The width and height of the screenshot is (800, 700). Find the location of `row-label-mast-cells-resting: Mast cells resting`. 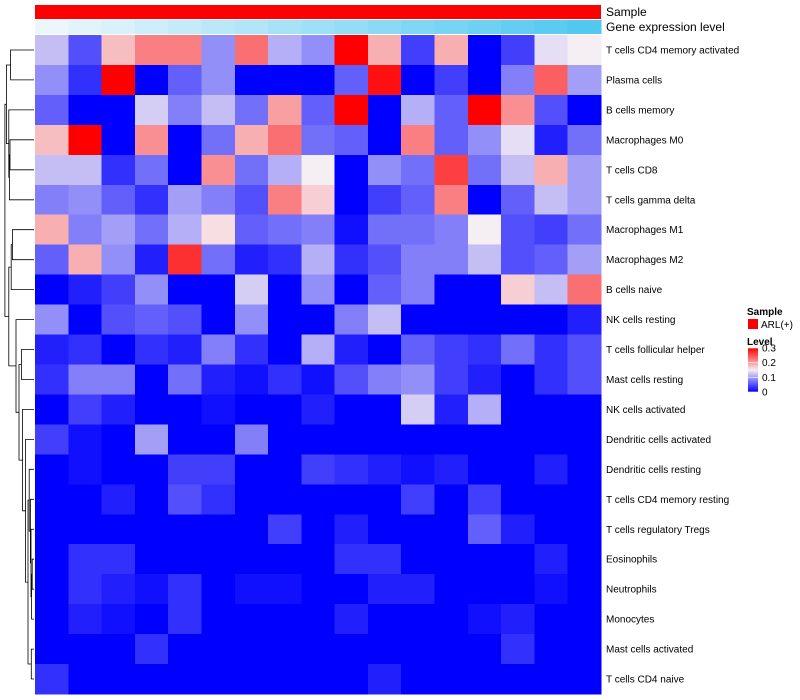

row-label-mast-cells-resting: Mast cells resting is located at coordinates (644, 380).